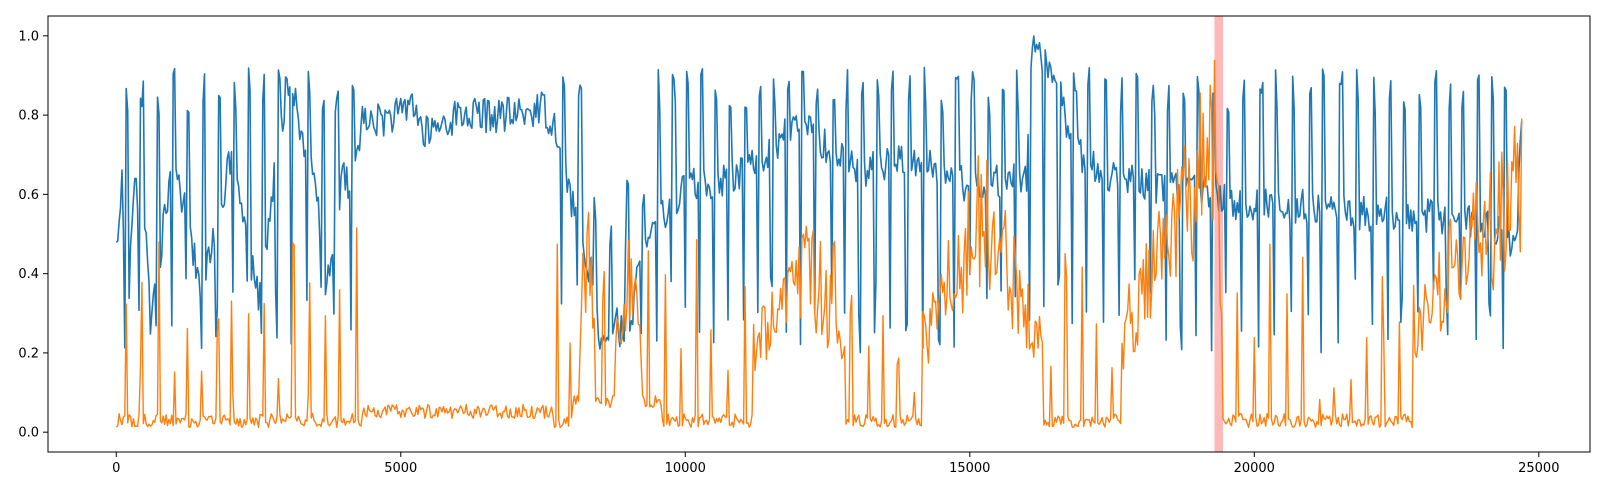 This screenshot has height=500, width=1600. Describe the element at coordinates (969, 468) in the screenshot. I see `x-tick-label: 15000` at that location.